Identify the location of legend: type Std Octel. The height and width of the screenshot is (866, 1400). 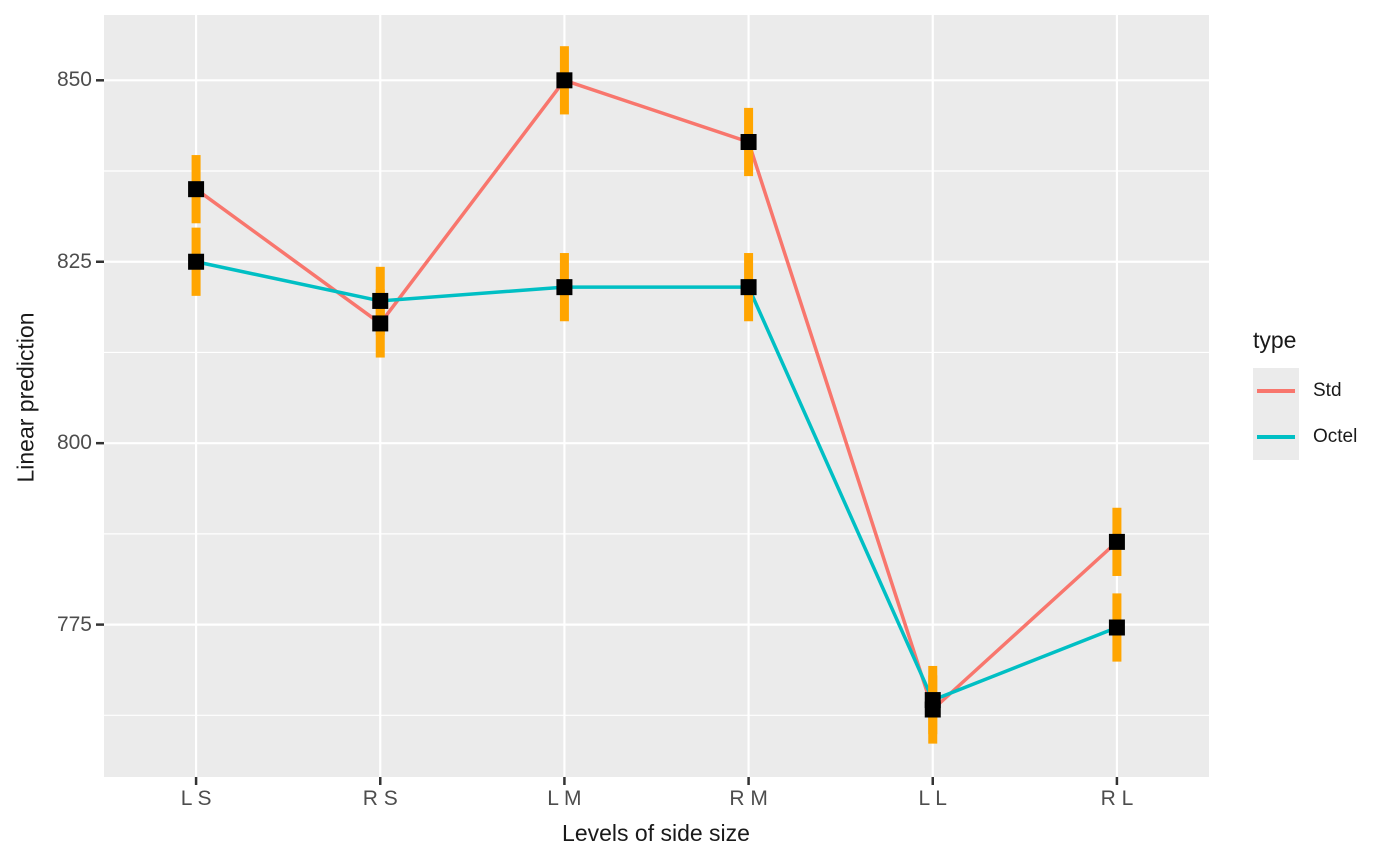
(1325, 393).